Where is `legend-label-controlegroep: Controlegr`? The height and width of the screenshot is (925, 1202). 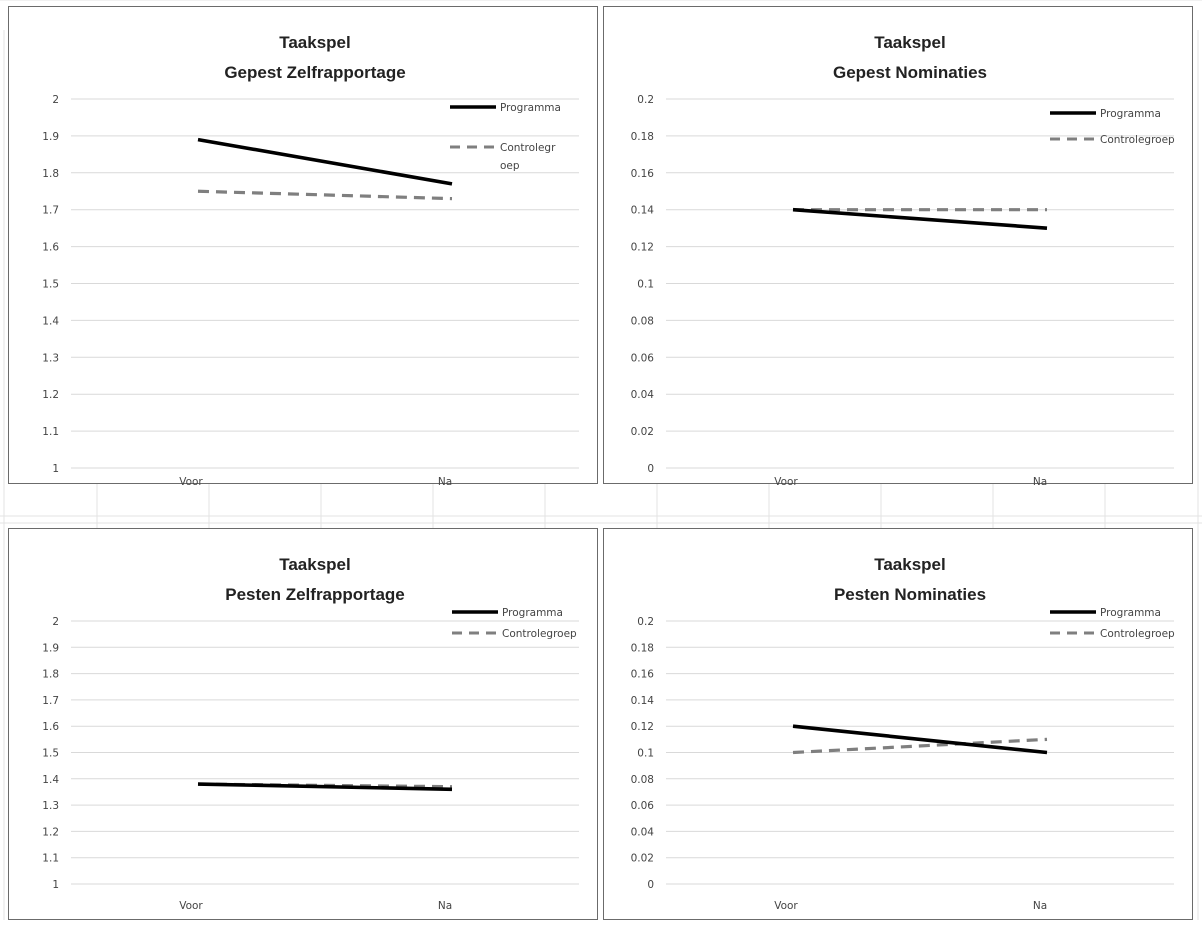
legend-label-controlegroep: Controlegr is located at coordinates (528, 148).